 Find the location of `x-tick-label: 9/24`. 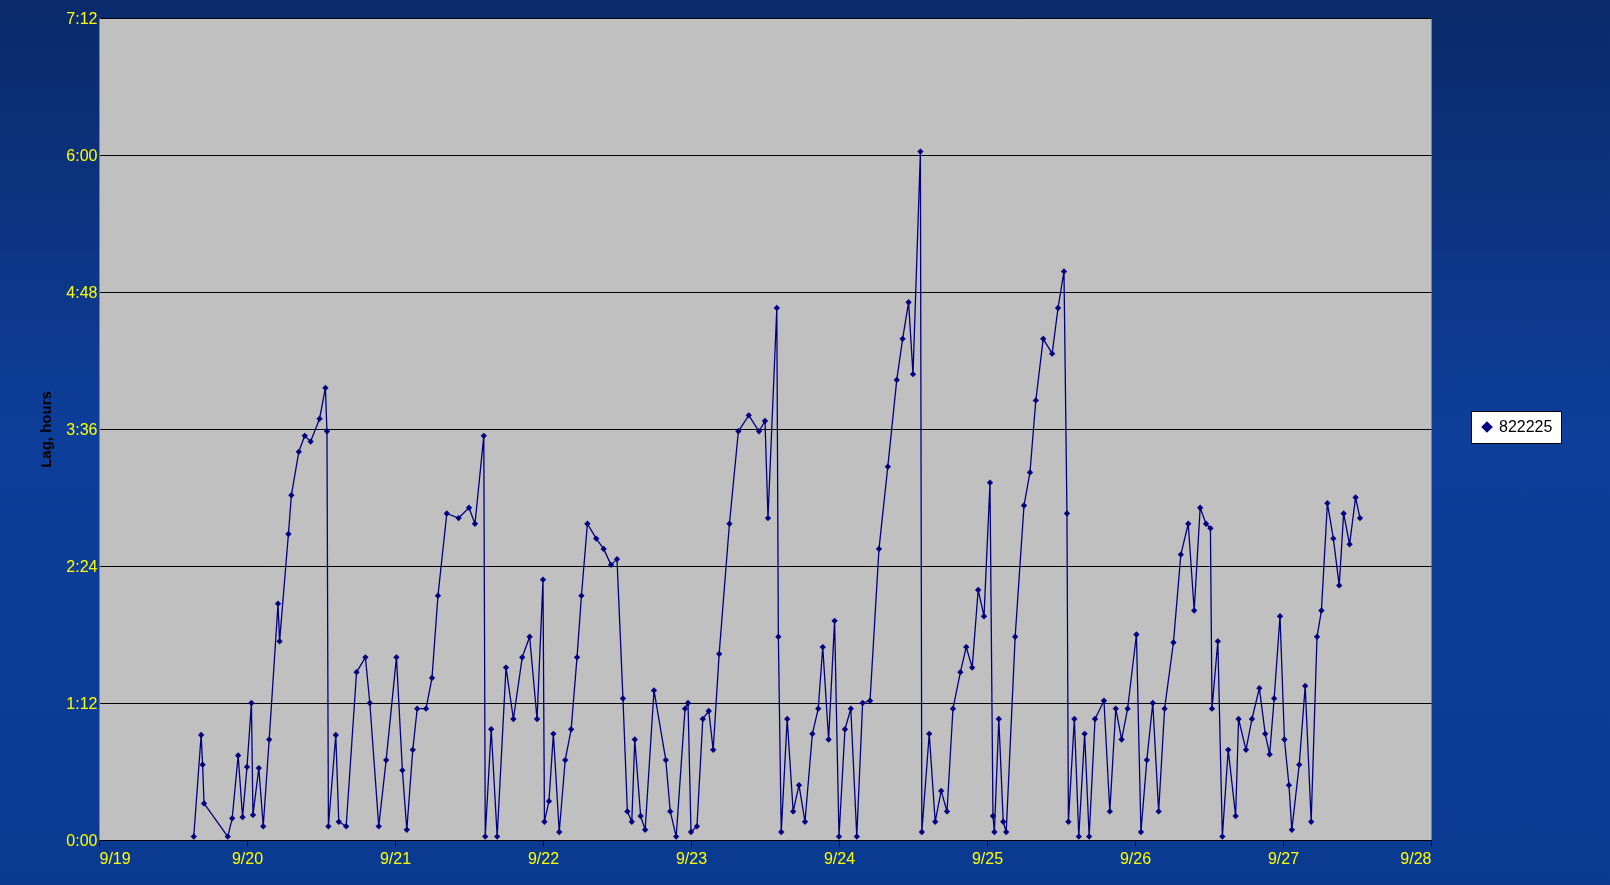

x-tick-label: 9/24 is located at coordinates (839, 858).